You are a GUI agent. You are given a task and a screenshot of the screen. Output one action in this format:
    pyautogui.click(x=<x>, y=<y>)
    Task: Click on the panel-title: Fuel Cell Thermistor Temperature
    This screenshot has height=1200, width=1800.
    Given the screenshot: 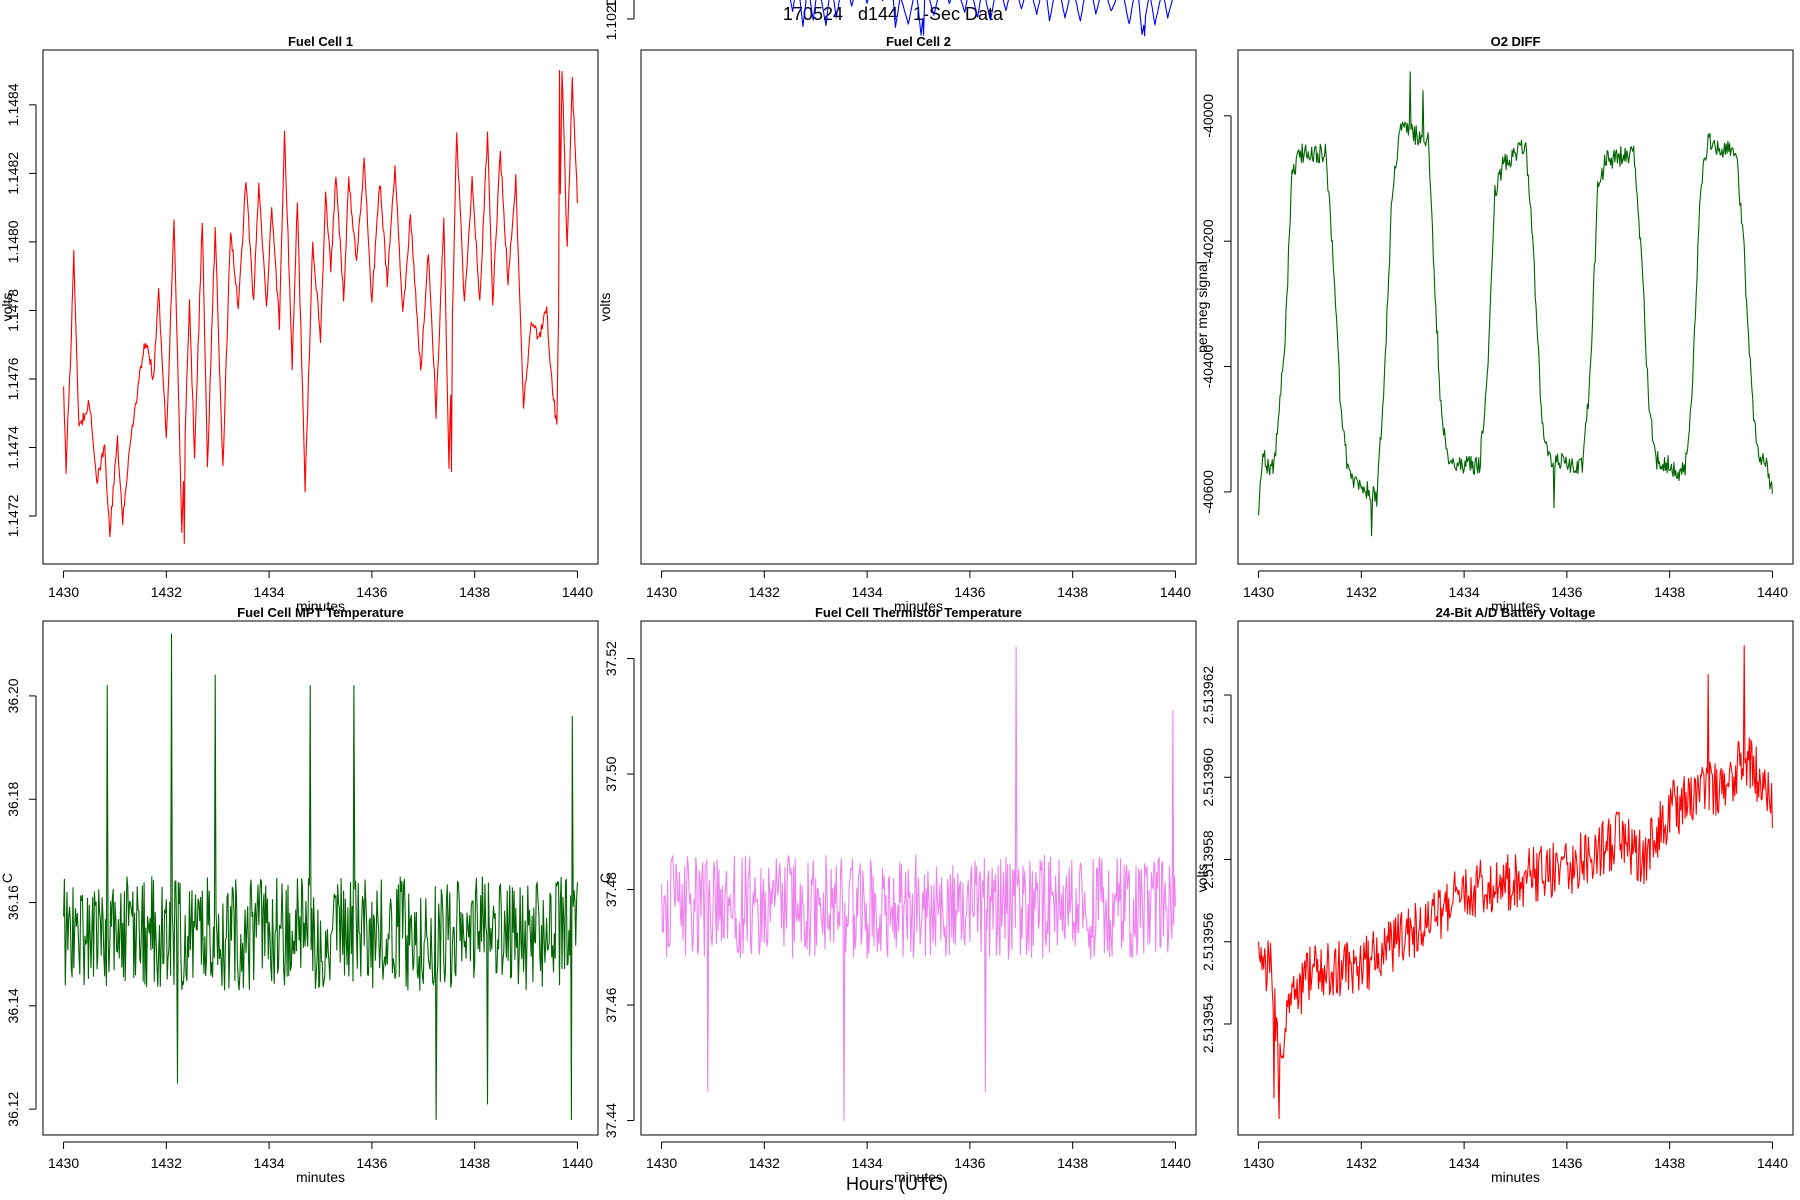 What is the action you would take?
    pyautogui.click(x=918, y=612)
    